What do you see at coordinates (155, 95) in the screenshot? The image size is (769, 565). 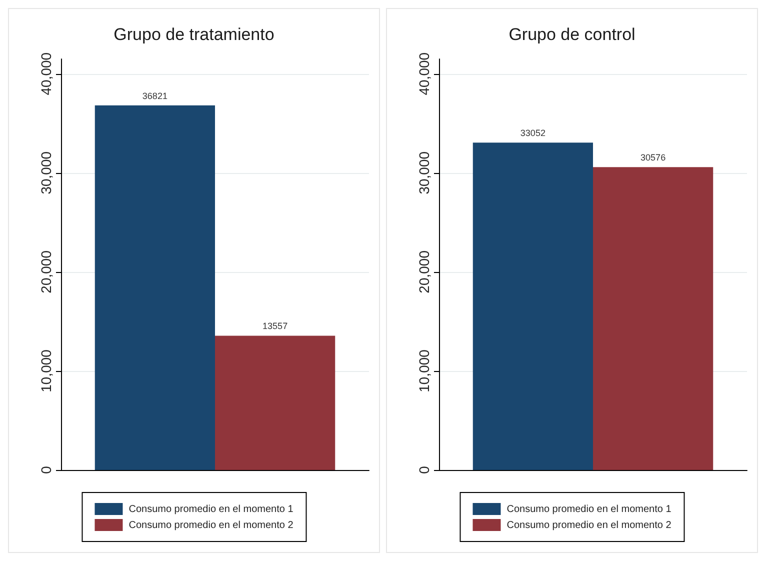 I see `data-label: 36821` at bounding box center [155, 95].